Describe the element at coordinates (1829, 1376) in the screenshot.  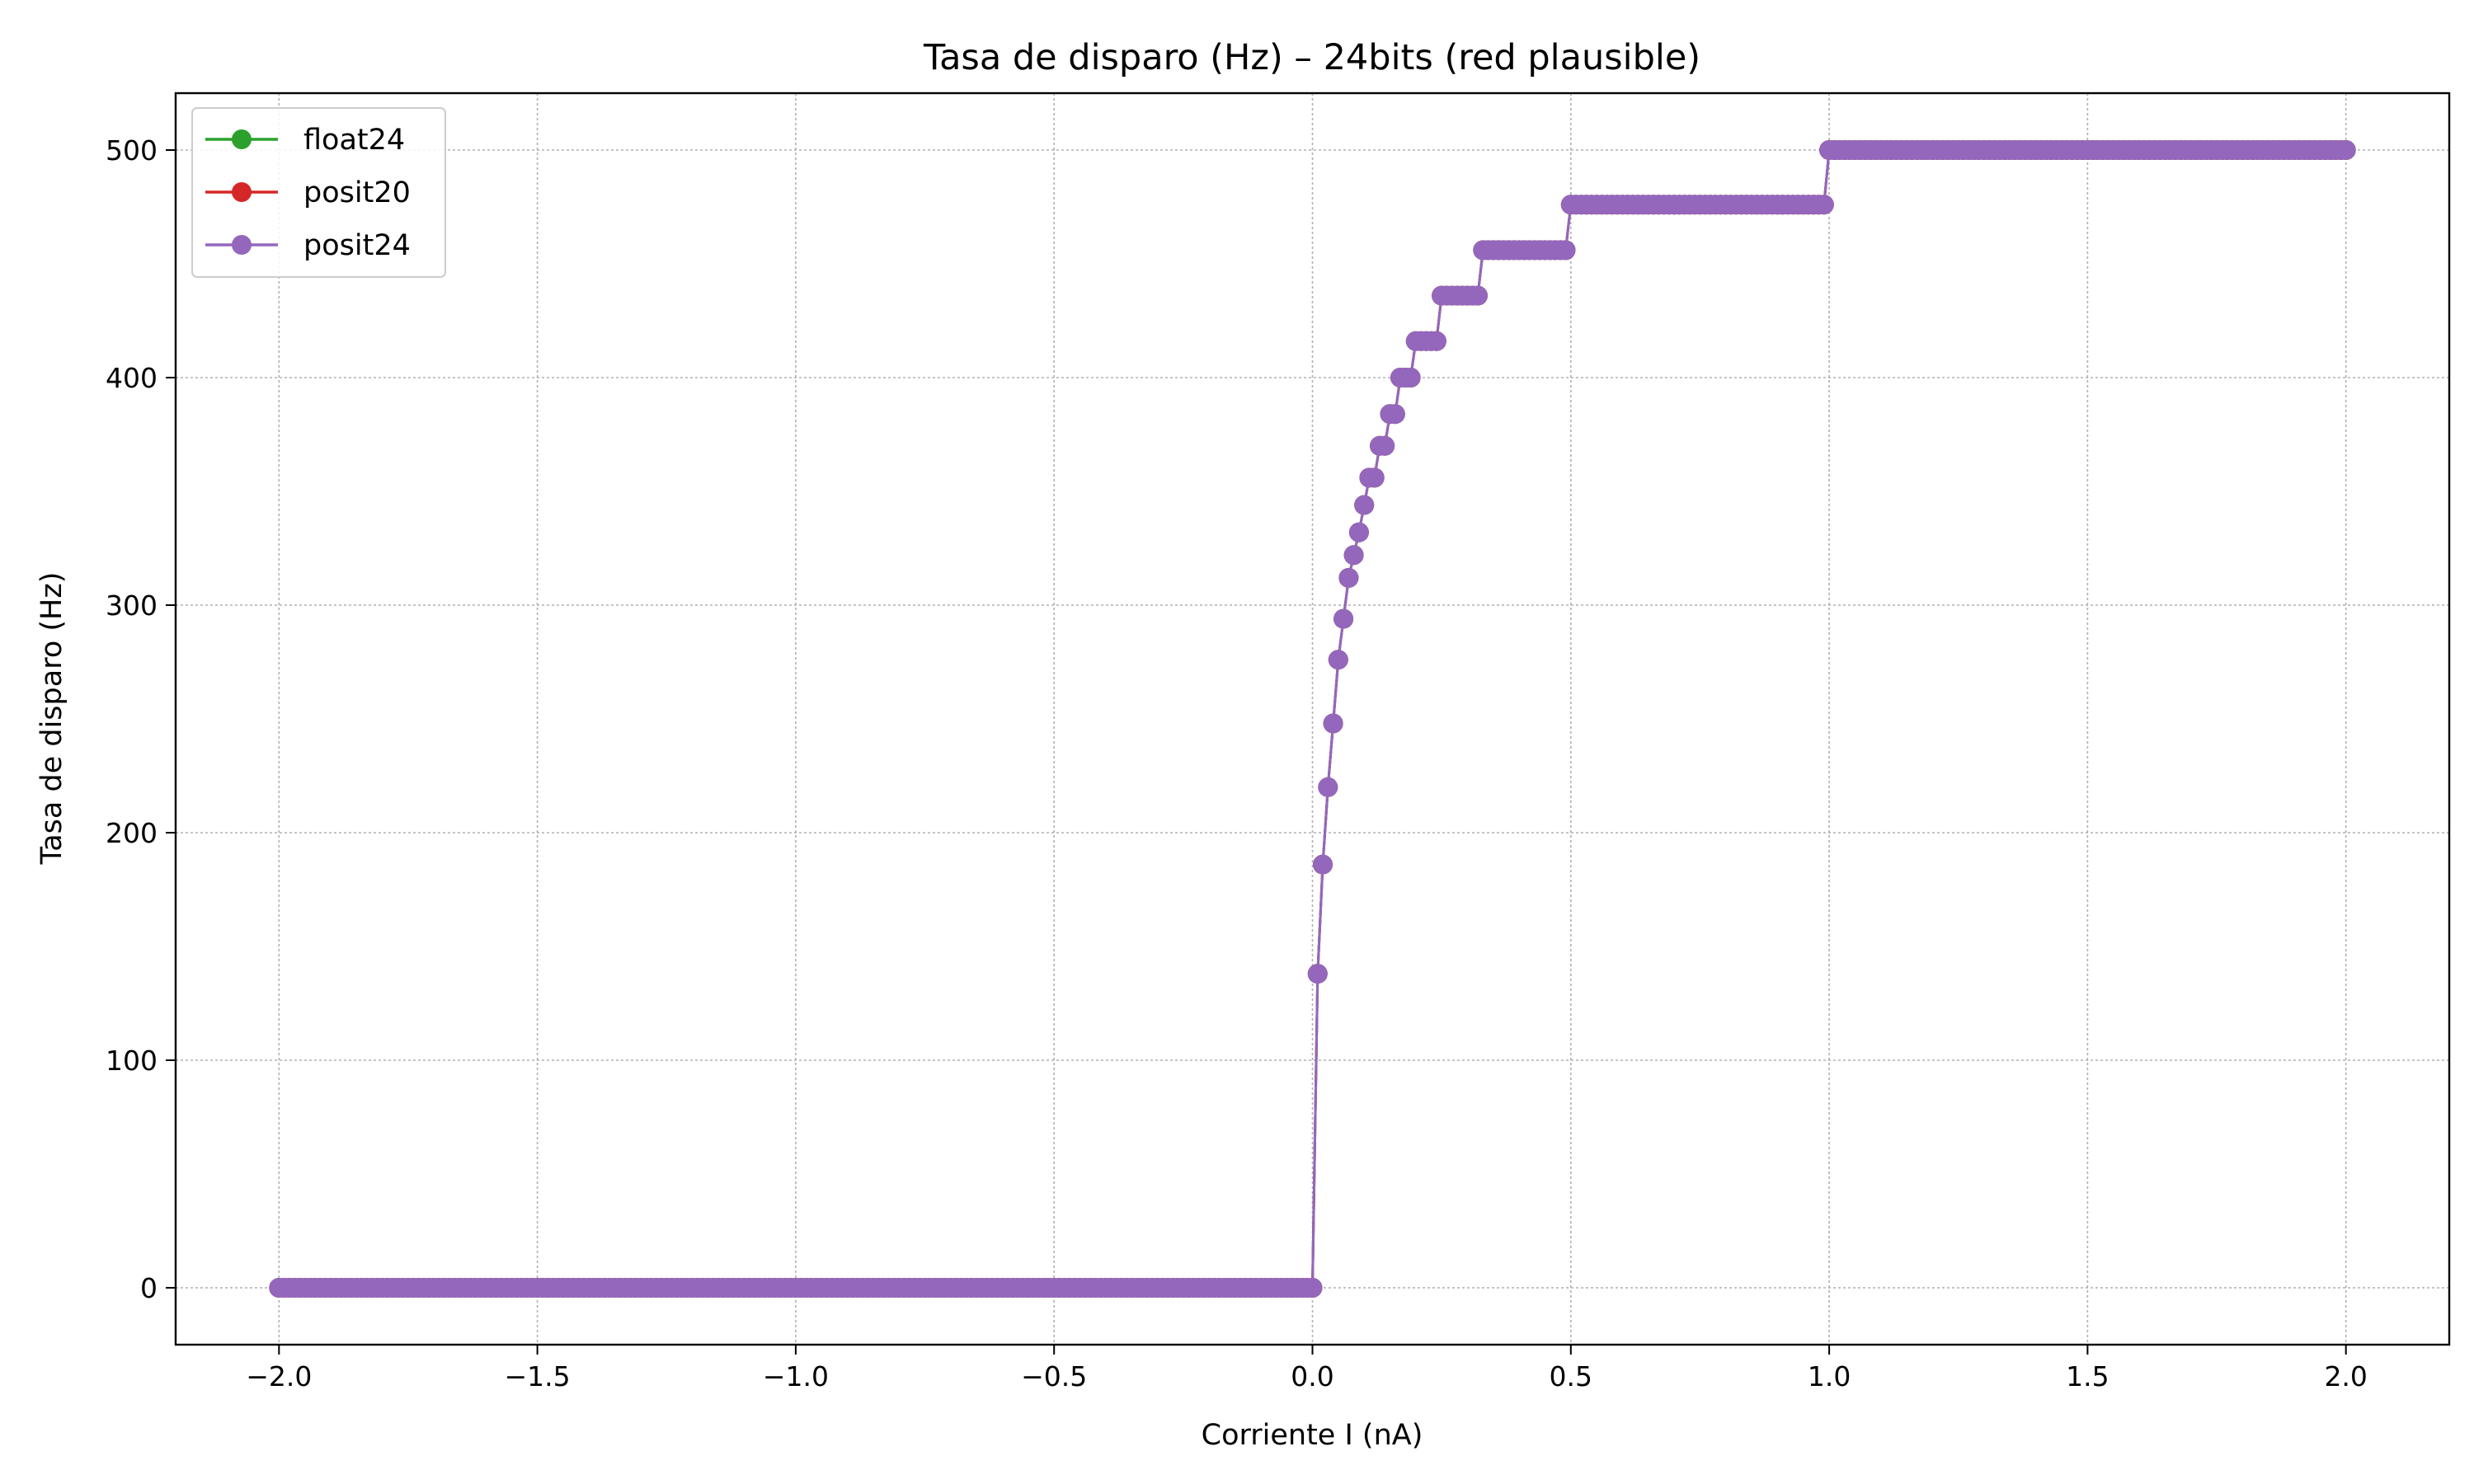
I see `x-tick-label: 1.0` at that location.